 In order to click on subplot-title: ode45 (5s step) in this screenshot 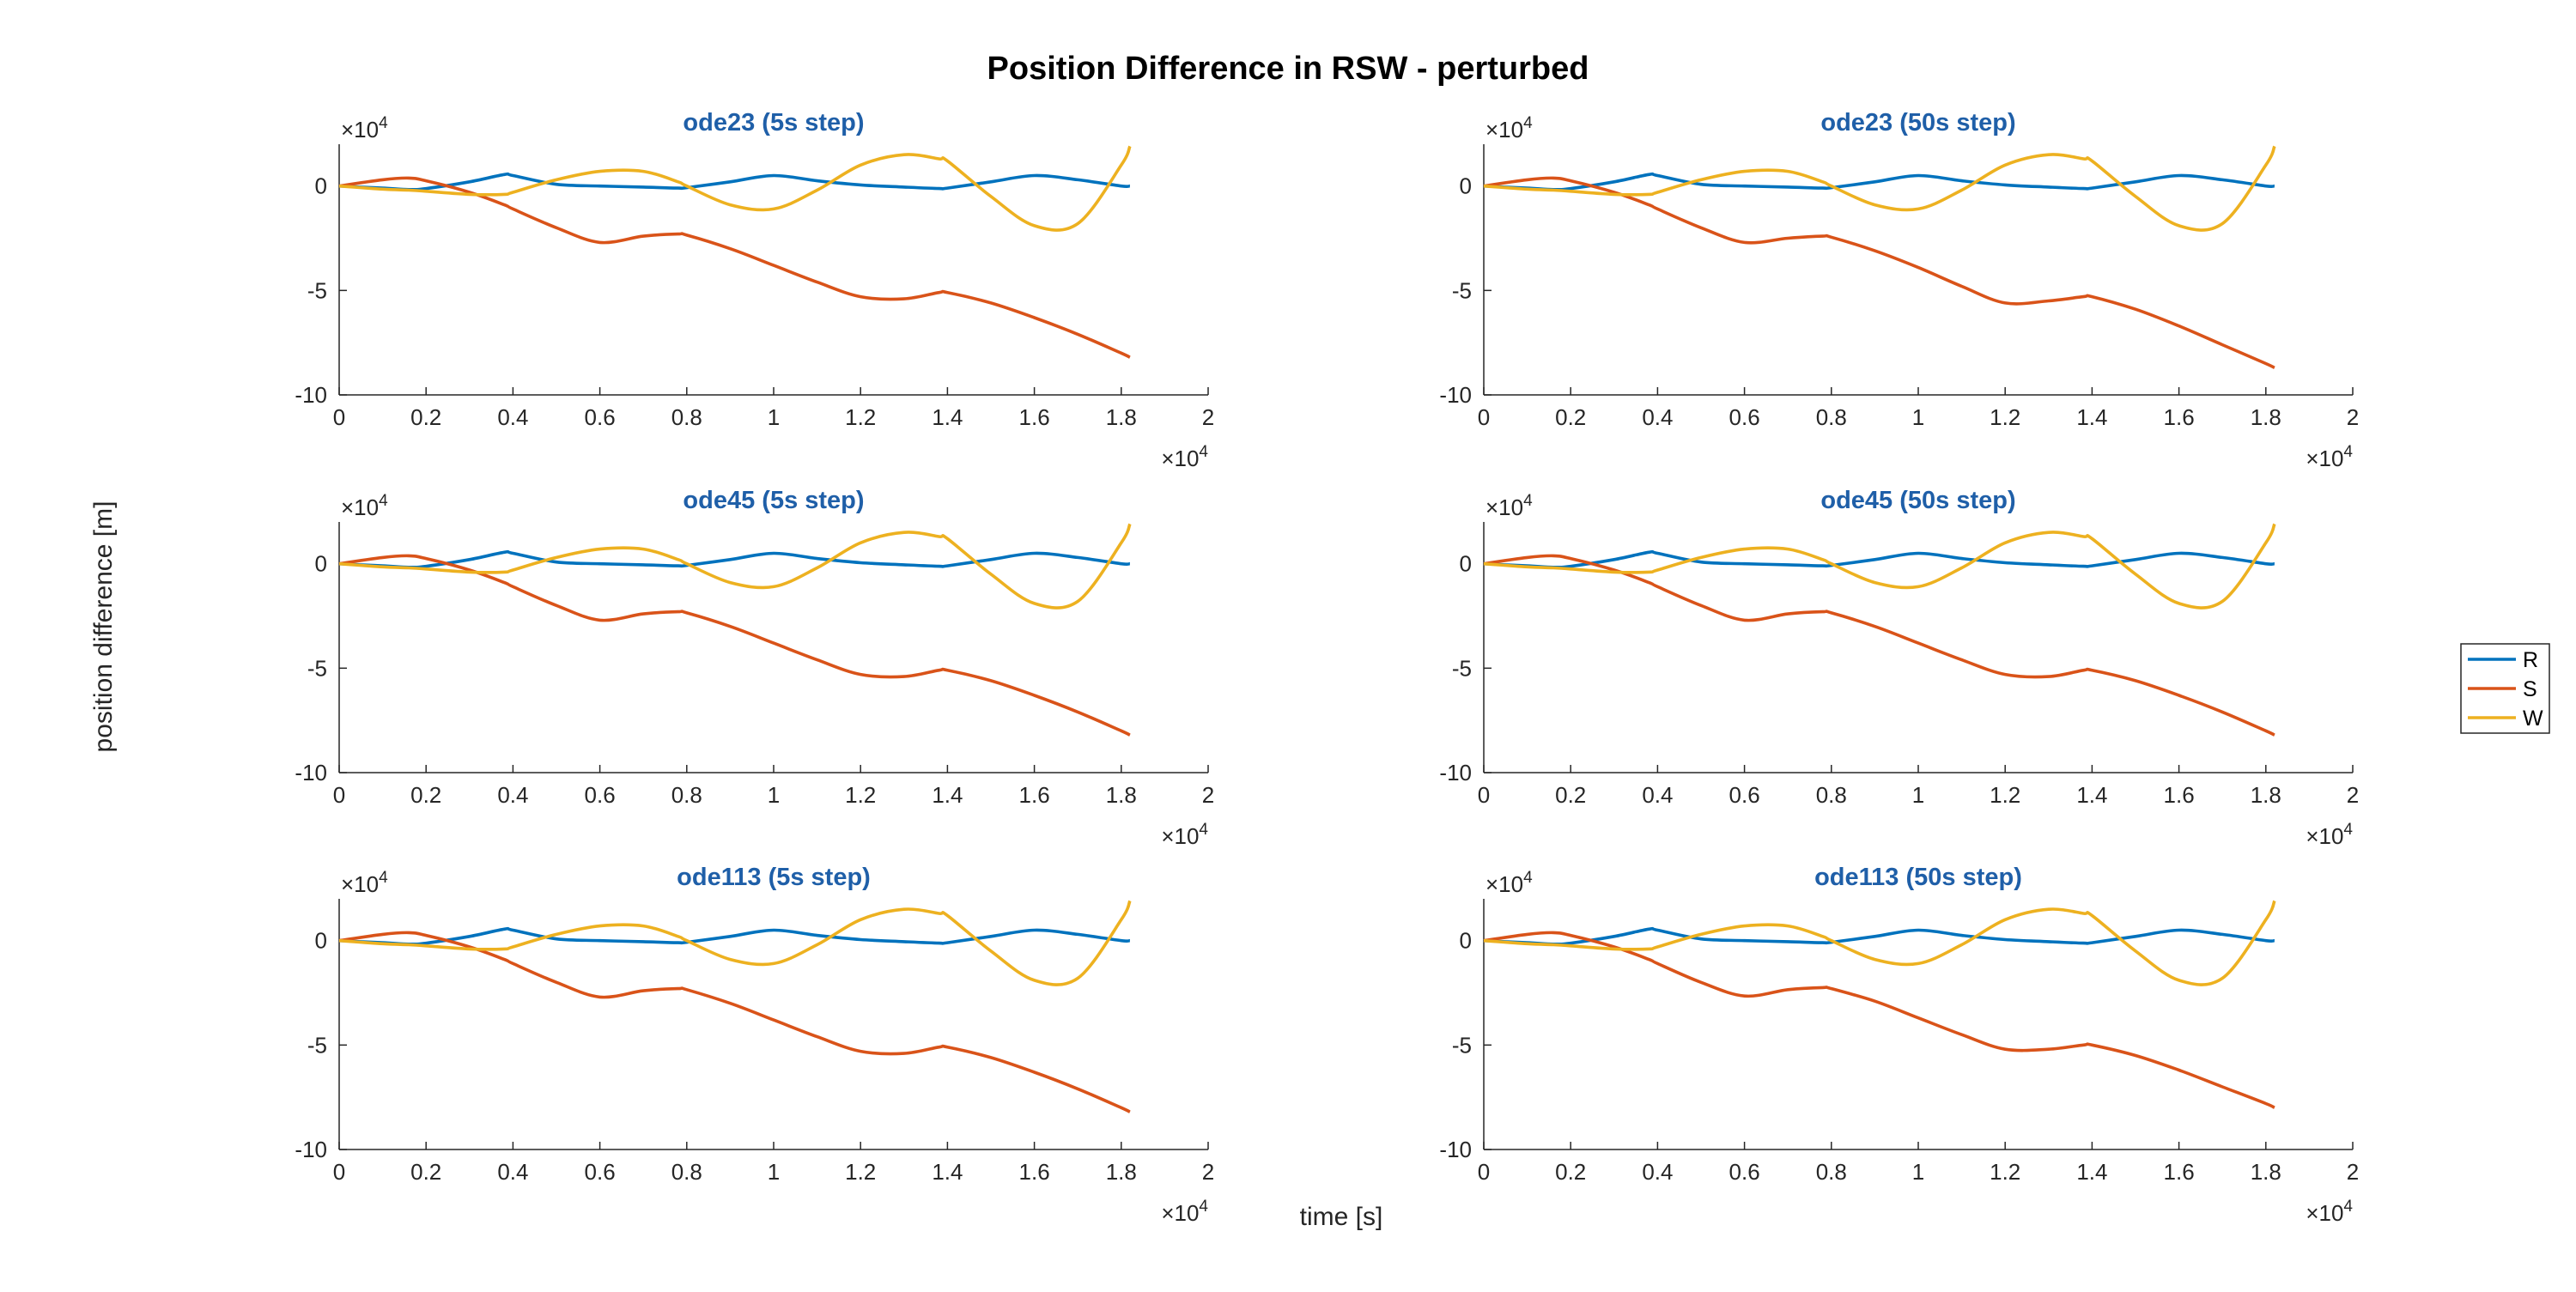, I will do `click(773, 500)`.